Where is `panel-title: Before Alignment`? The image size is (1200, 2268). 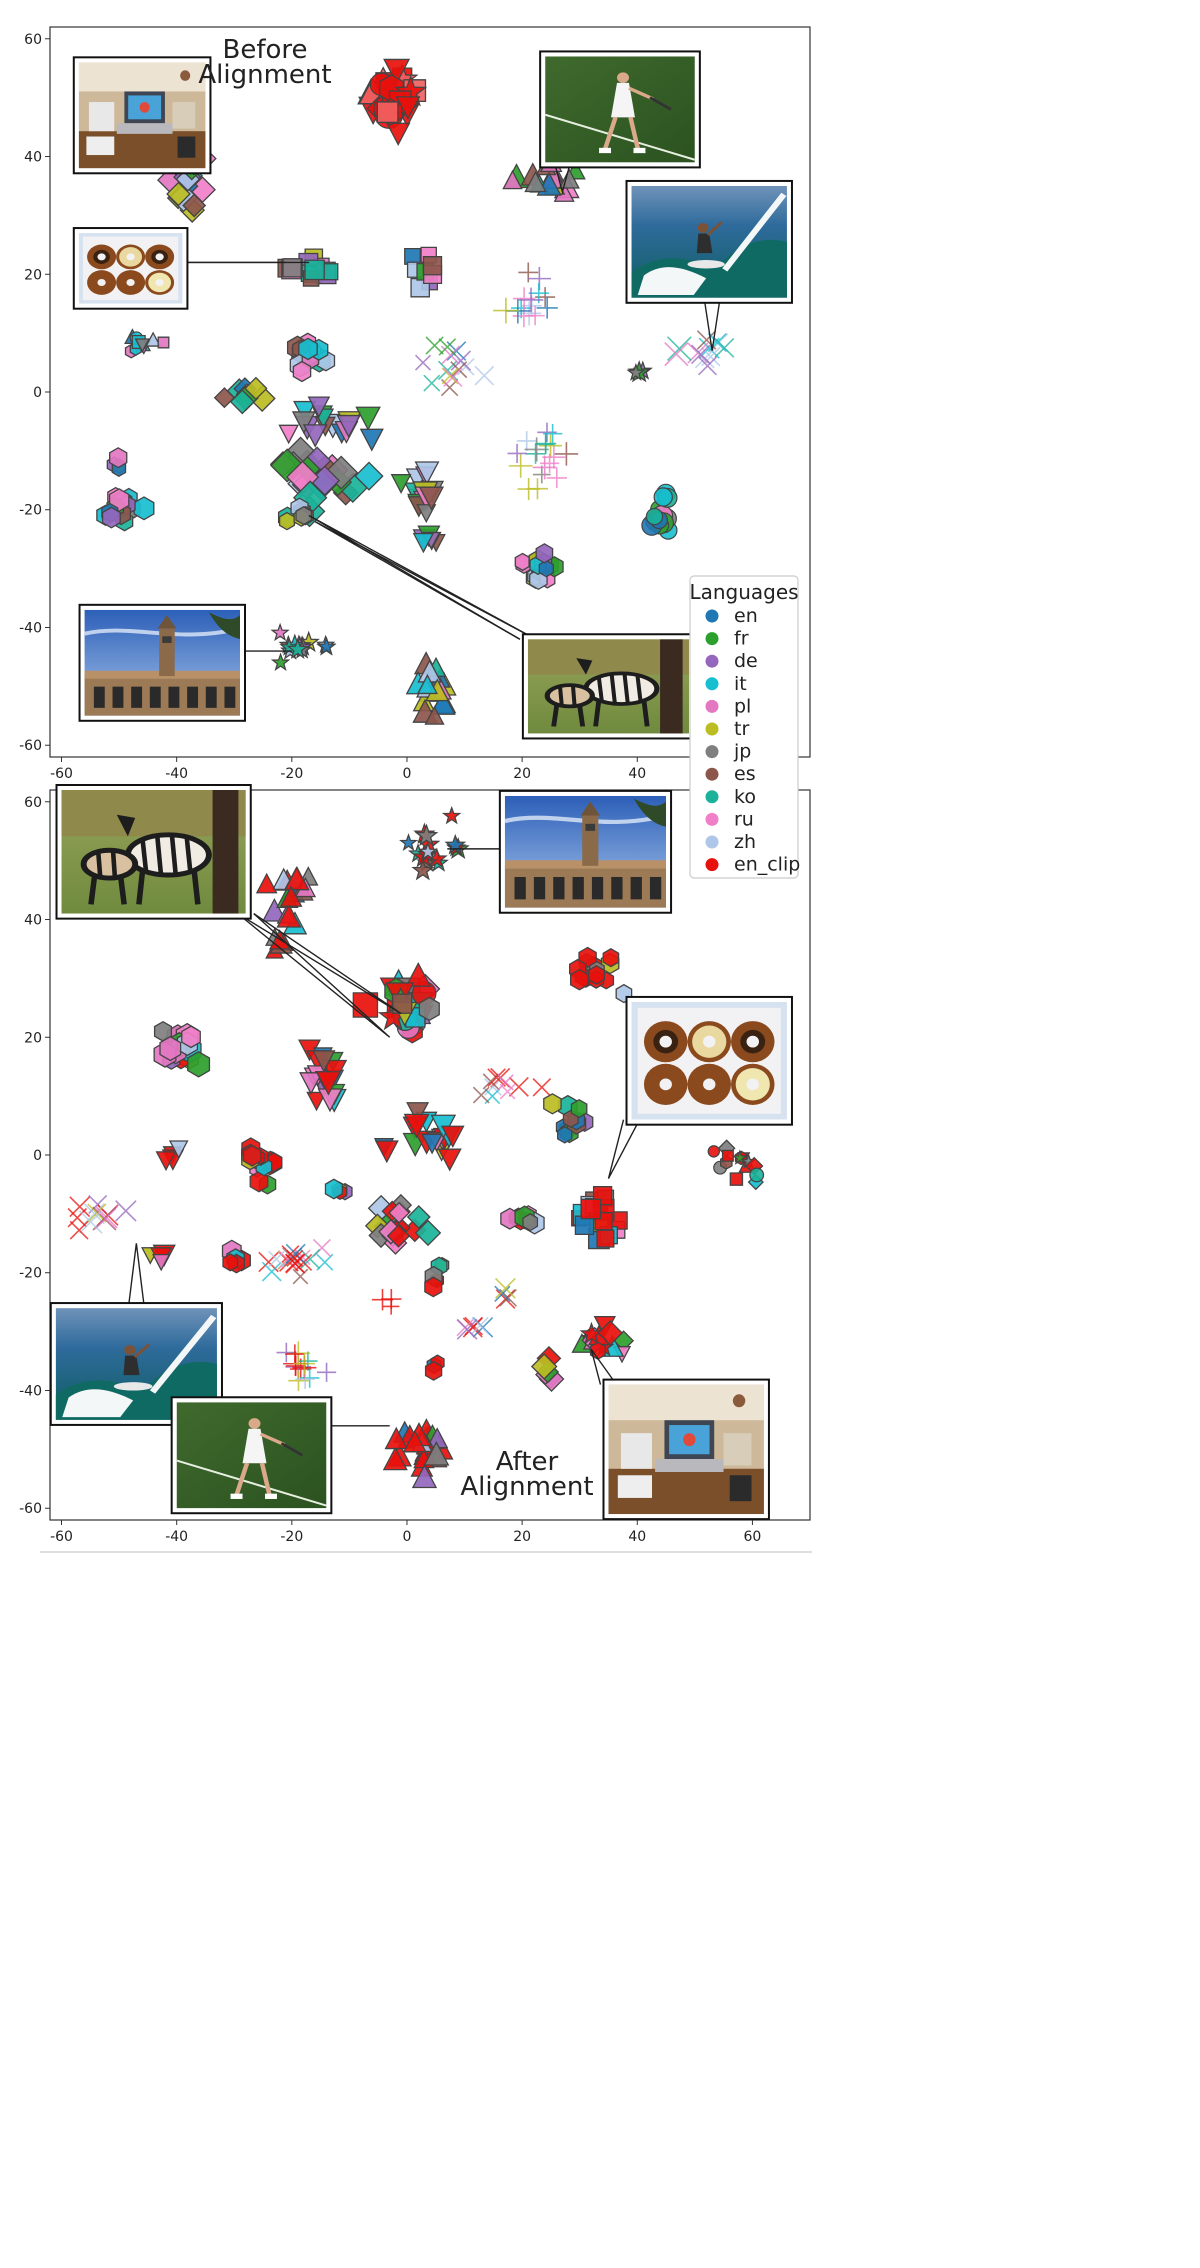
panel-title: Before Alignment is located at coordinates (264, 62).